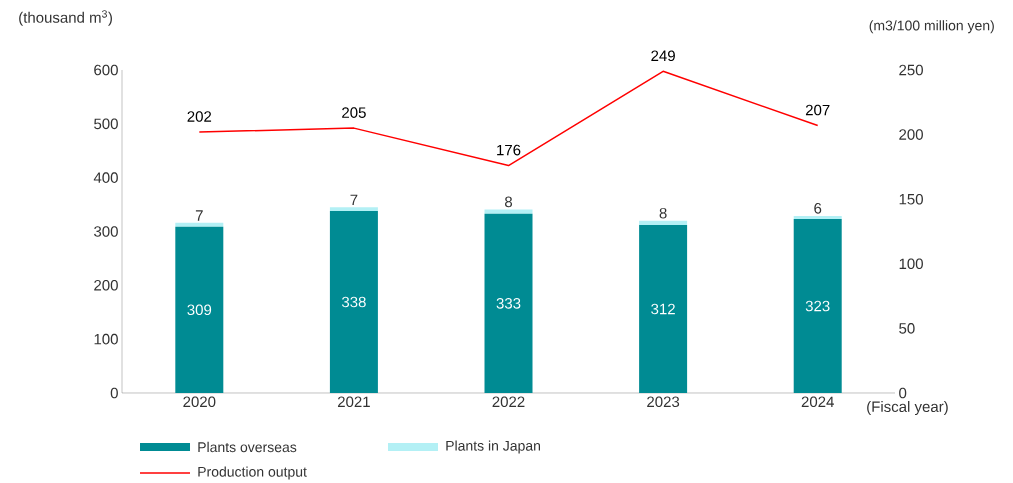 Image resolution: width=1013 pixels, height=483 pixels. I want to click on data-label: 6, so click(818, 208).